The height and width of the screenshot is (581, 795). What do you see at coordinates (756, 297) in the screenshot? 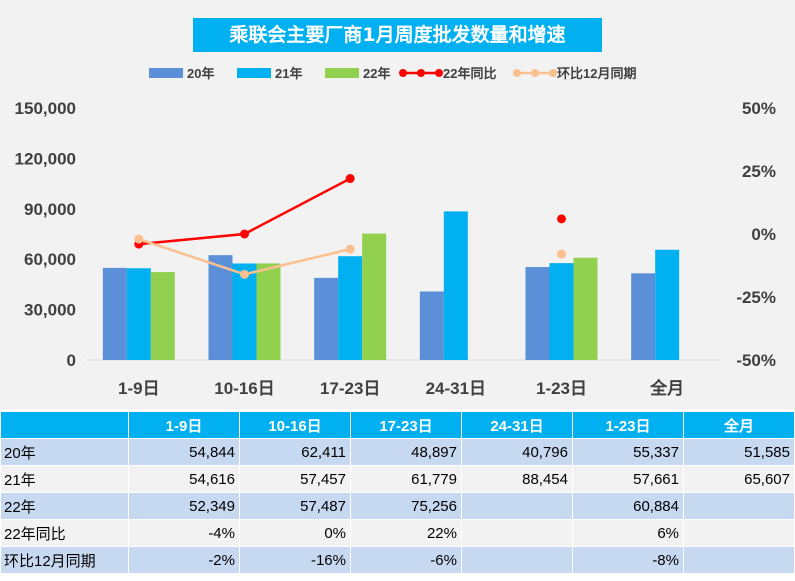
I see `y-tick-right: -25%` at bounding box center [756, 297].